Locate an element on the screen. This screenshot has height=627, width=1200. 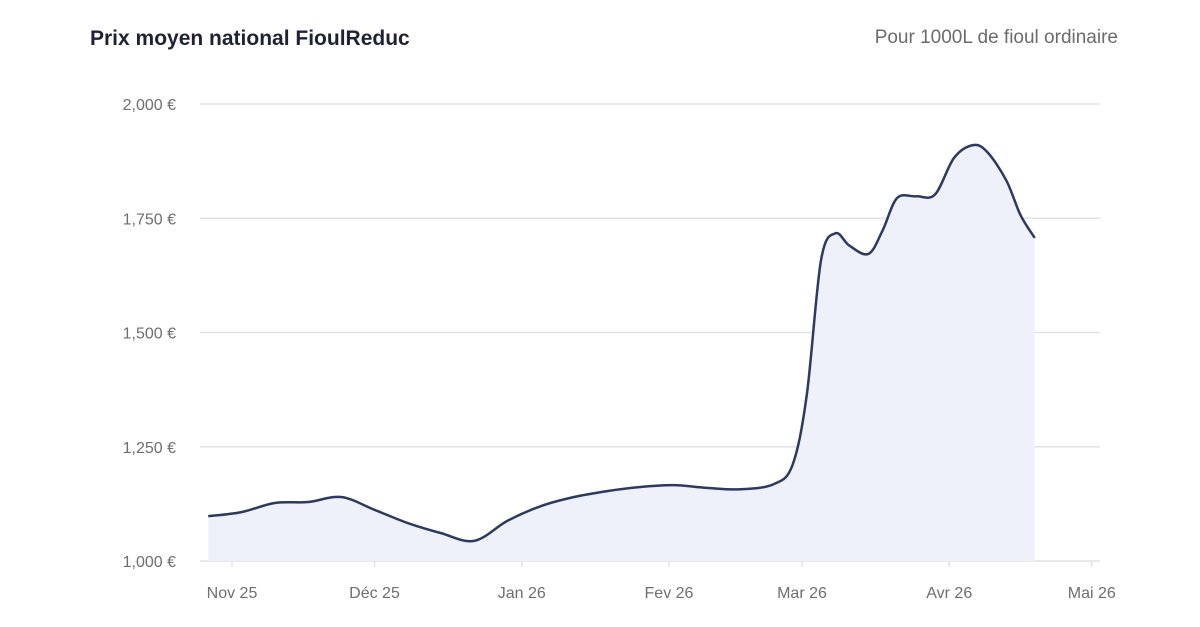
x-tick-label: Jan 26 is located at coordinates (522, 593).